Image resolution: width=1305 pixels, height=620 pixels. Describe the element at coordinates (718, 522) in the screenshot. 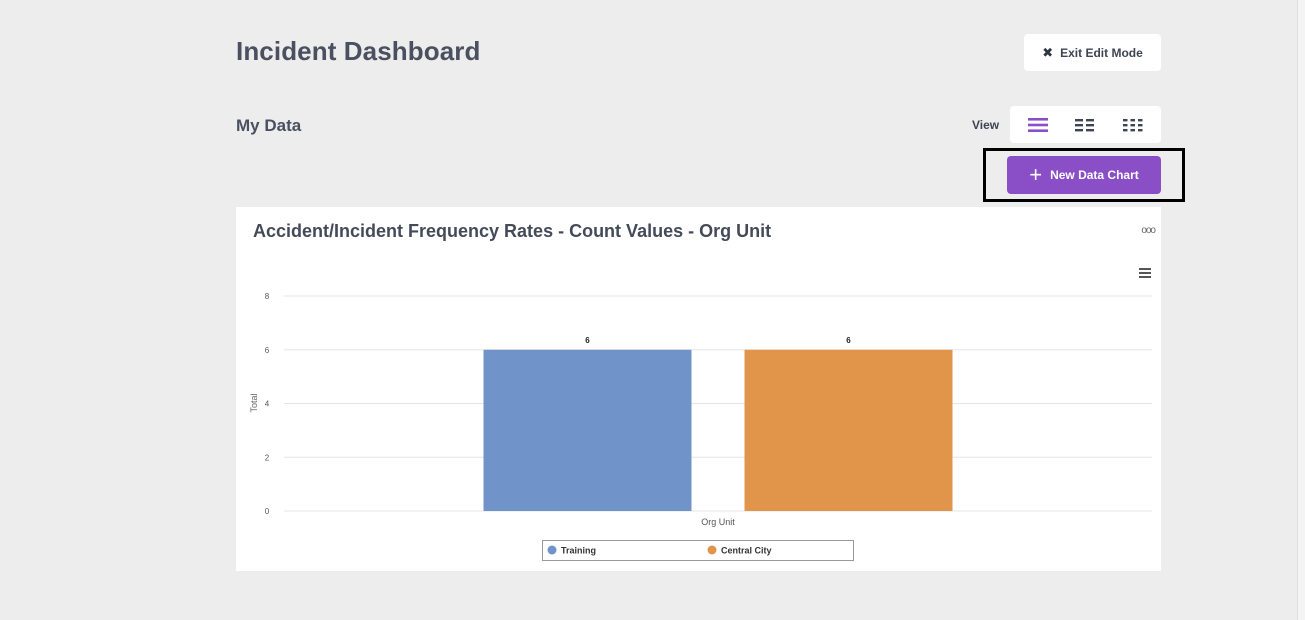

I see `x-axis-label: Org Unit` at that location.